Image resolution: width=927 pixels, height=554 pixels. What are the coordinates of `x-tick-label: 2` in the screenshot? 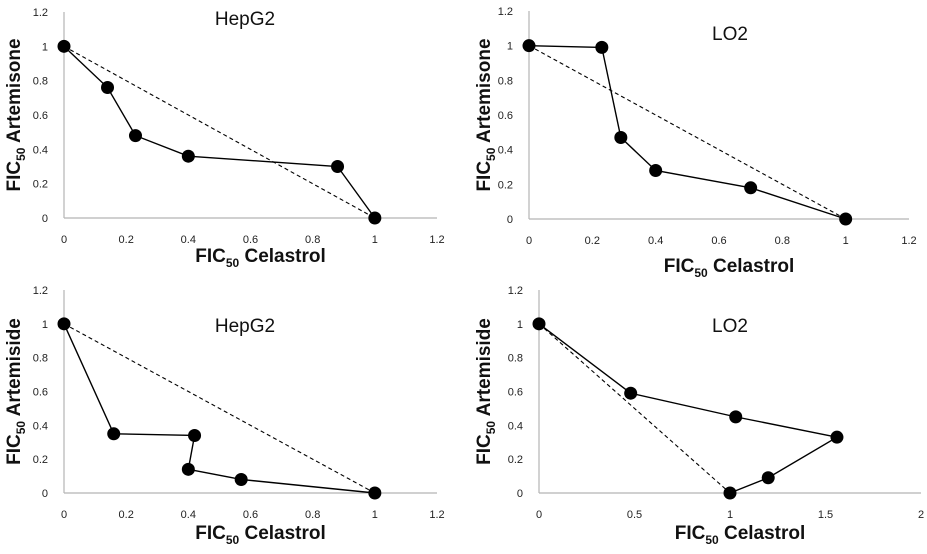 It's located at (921, 515).